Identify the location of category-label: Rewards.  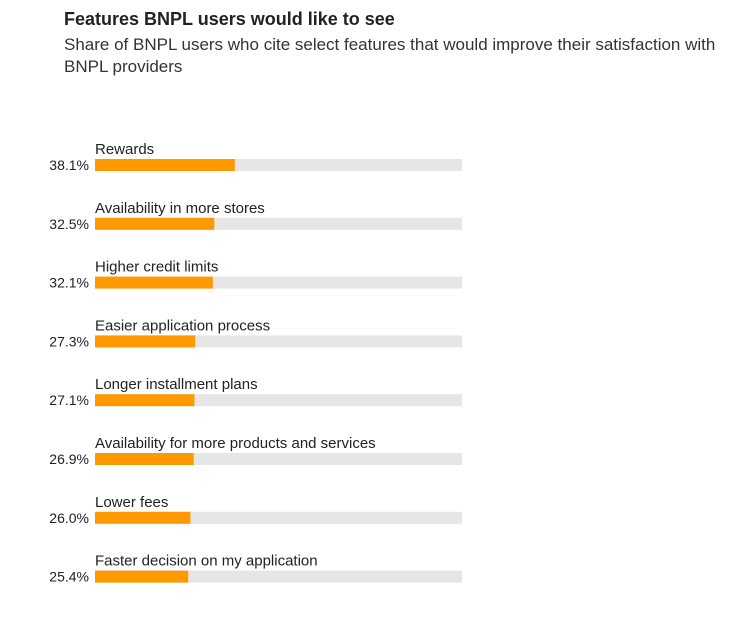
(124, 149).